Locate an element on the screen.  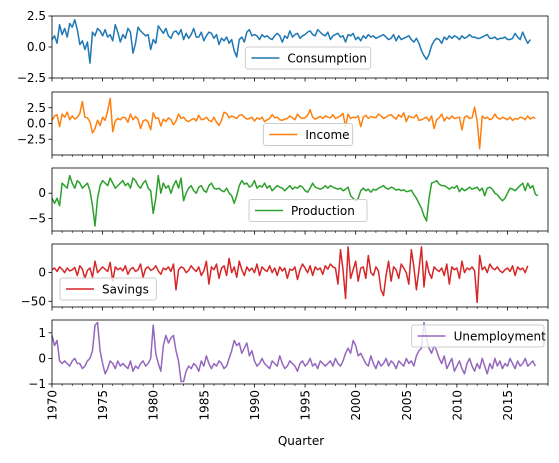
legend-production: Production is located at coordinates (308, 210).